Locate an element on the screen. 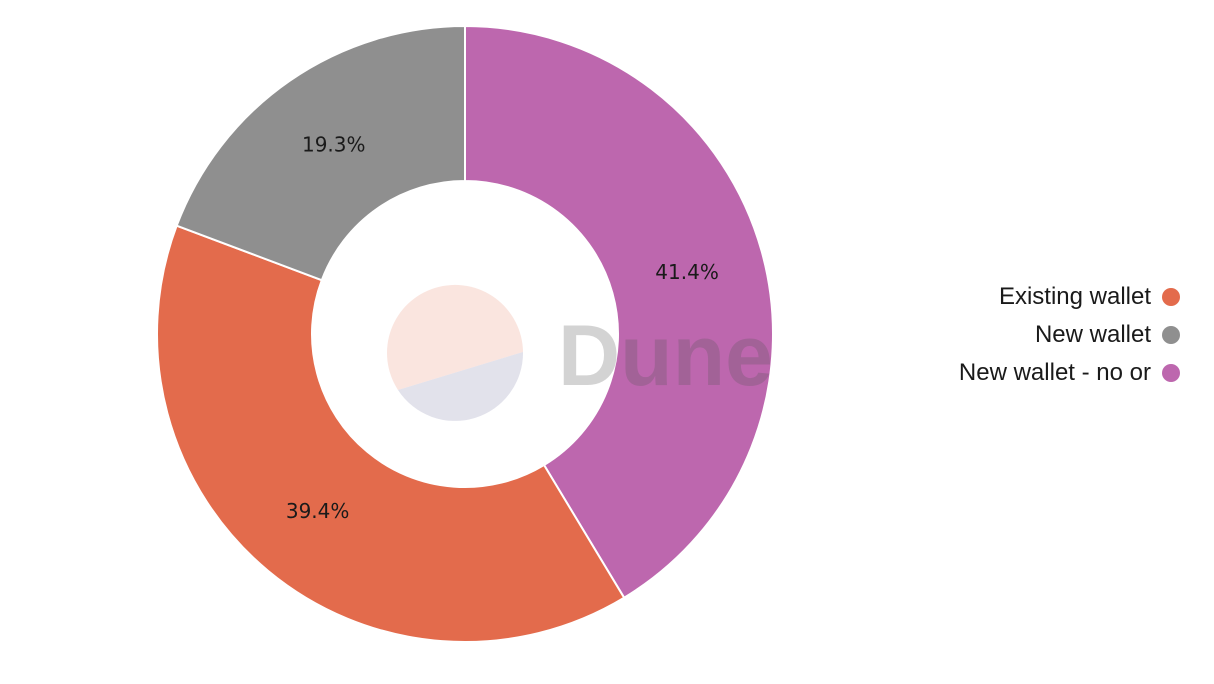 This screenshot has width=1214, height=684. legend-item: Existing wallet is located at coordinates (1089, 297).